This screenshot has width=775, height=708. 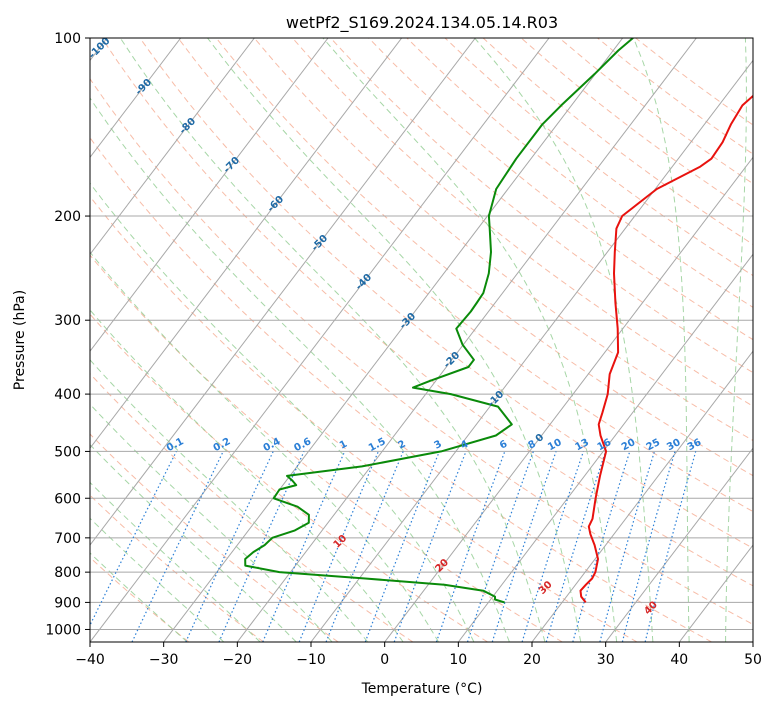 I want to click on x-tick-label: −30, so click(x=164, y=660).